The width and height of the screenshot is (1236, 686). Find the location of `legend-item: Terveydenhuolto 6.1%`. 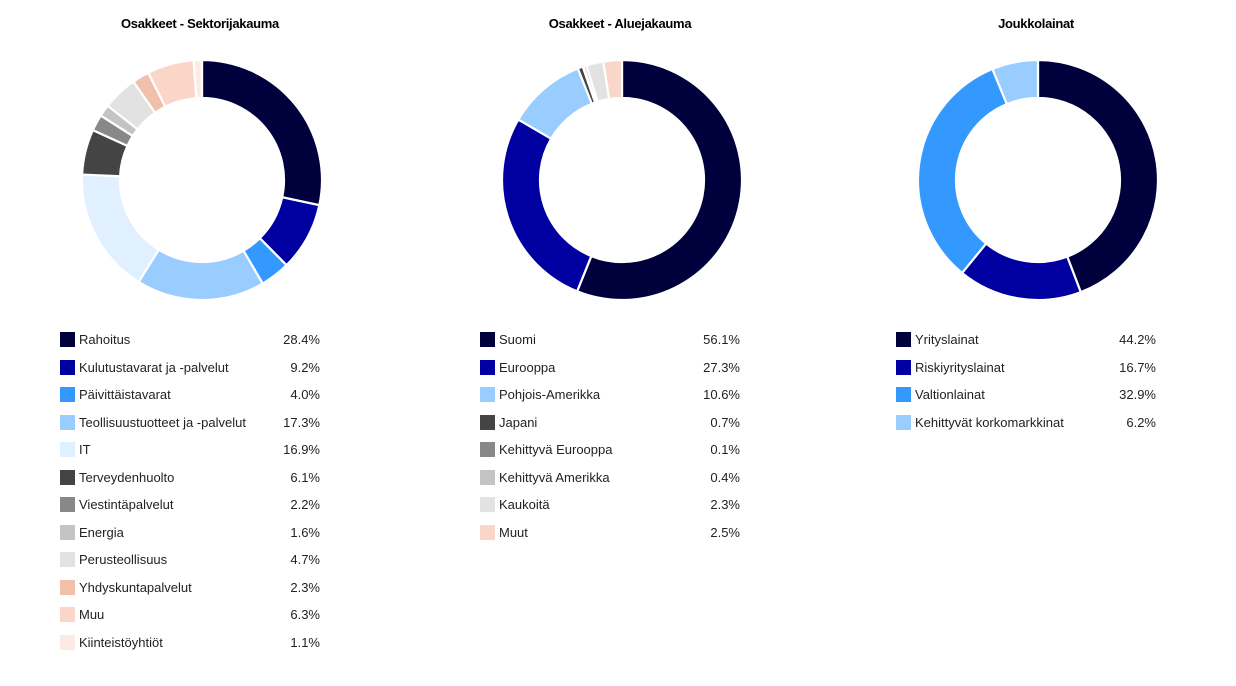

legend-item: Terveydenhuolto 6.1% is located at coordinates (190, 478).